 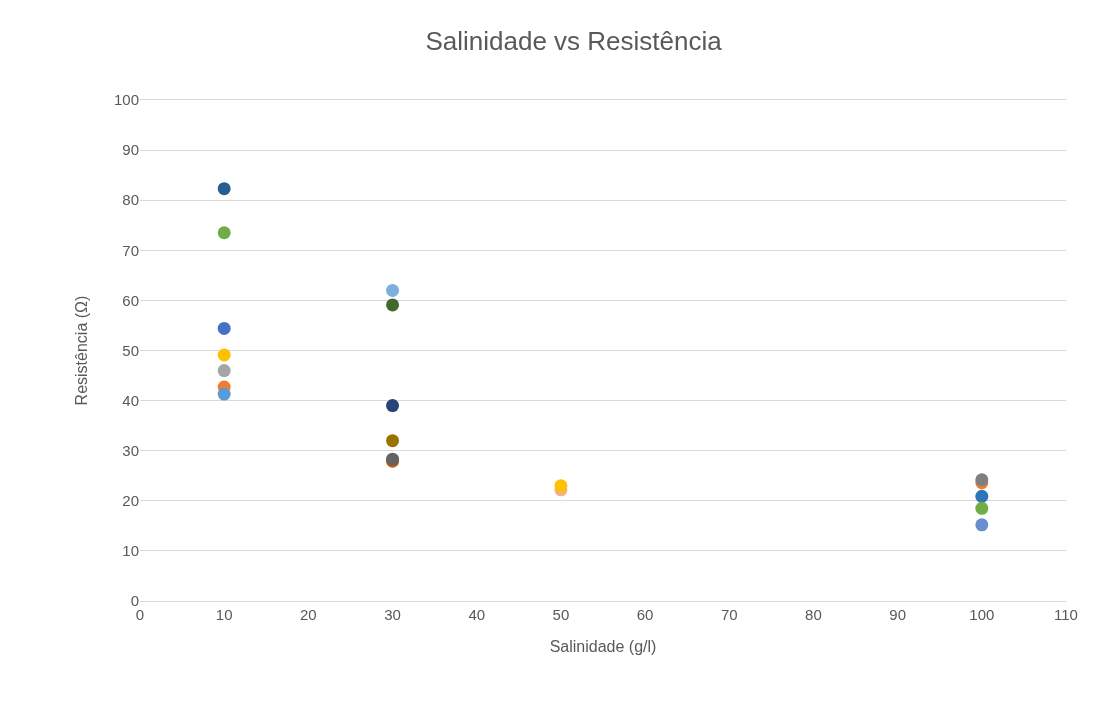 What do you see at coordinates (645, 614) in the screenshot?
I see `x-tick-label: 60` at bounding box center [645, 614].